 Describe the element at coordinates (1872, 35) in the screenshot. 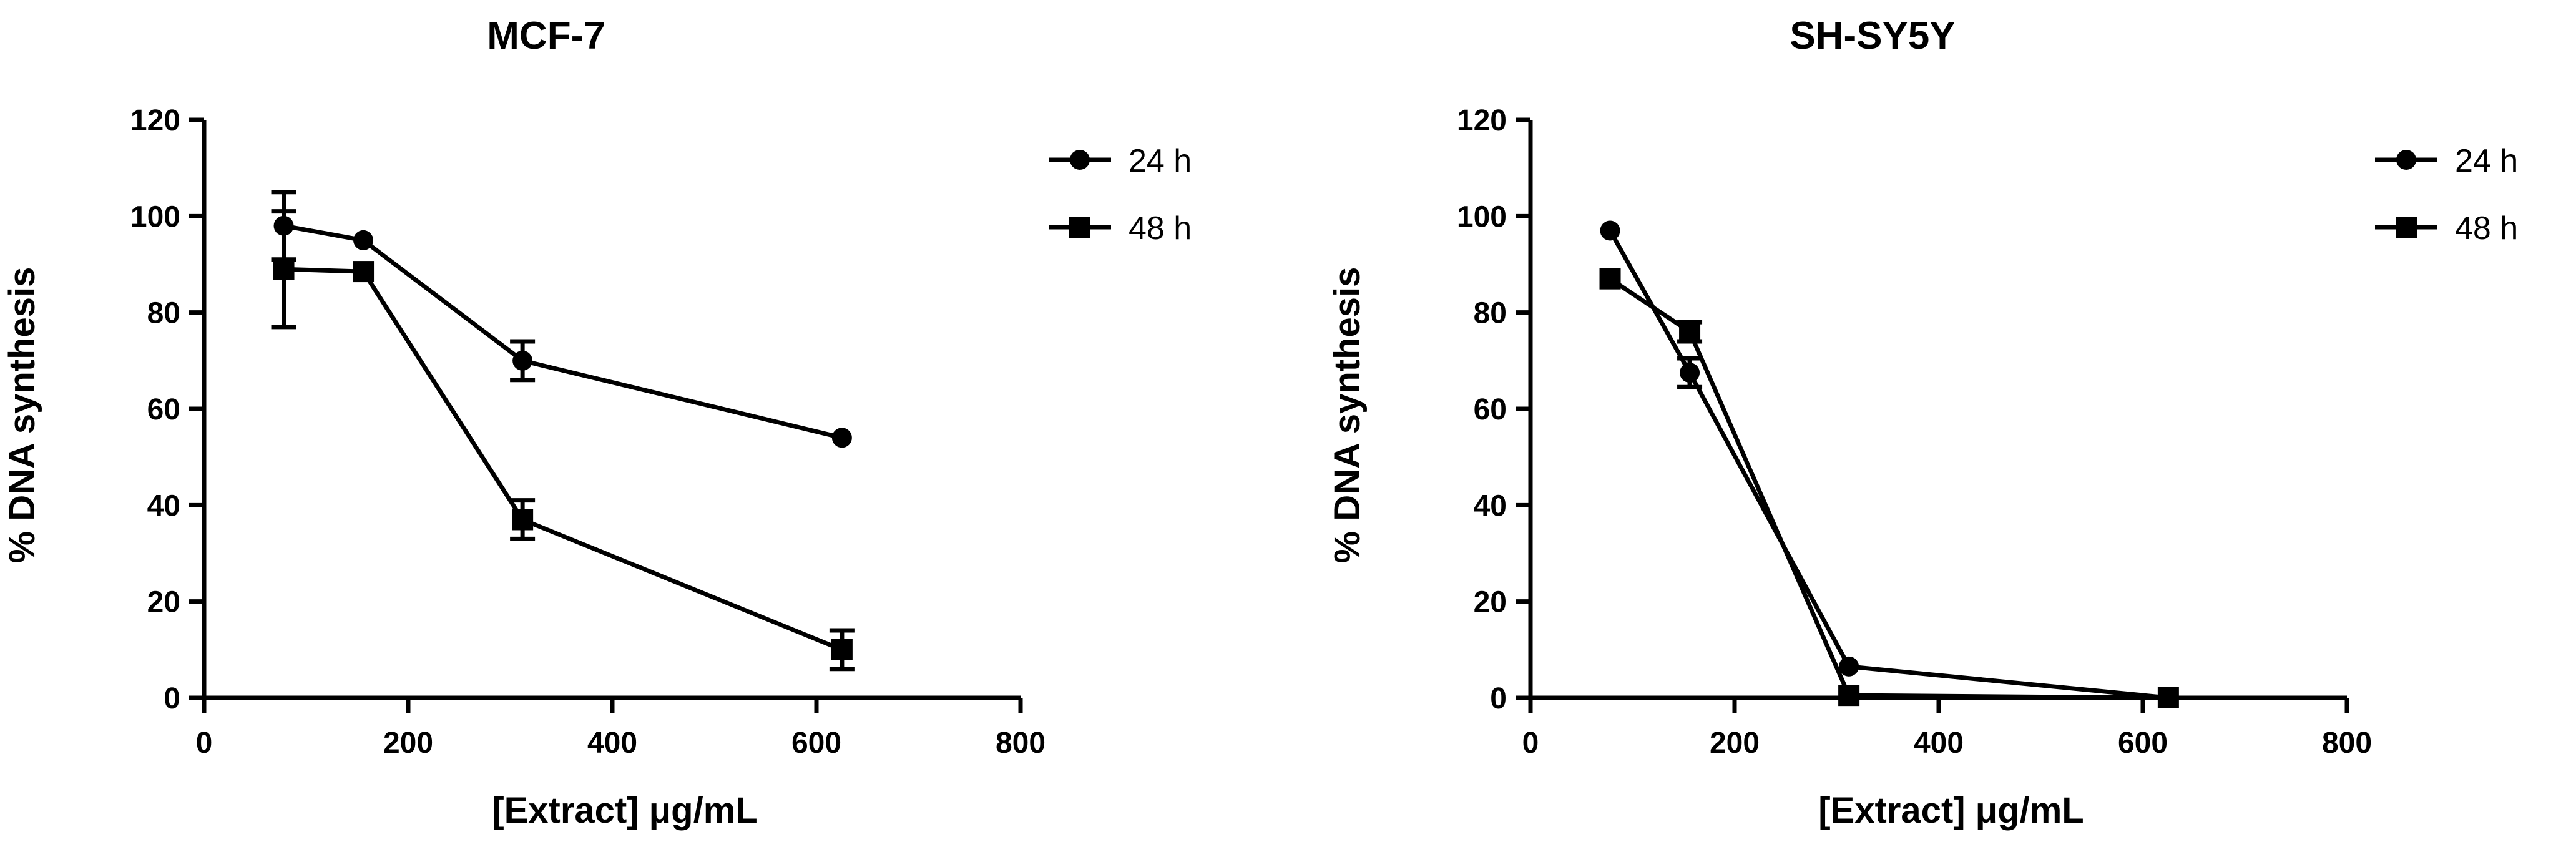

I see `chart-title: SH-SY5Y` at that location.